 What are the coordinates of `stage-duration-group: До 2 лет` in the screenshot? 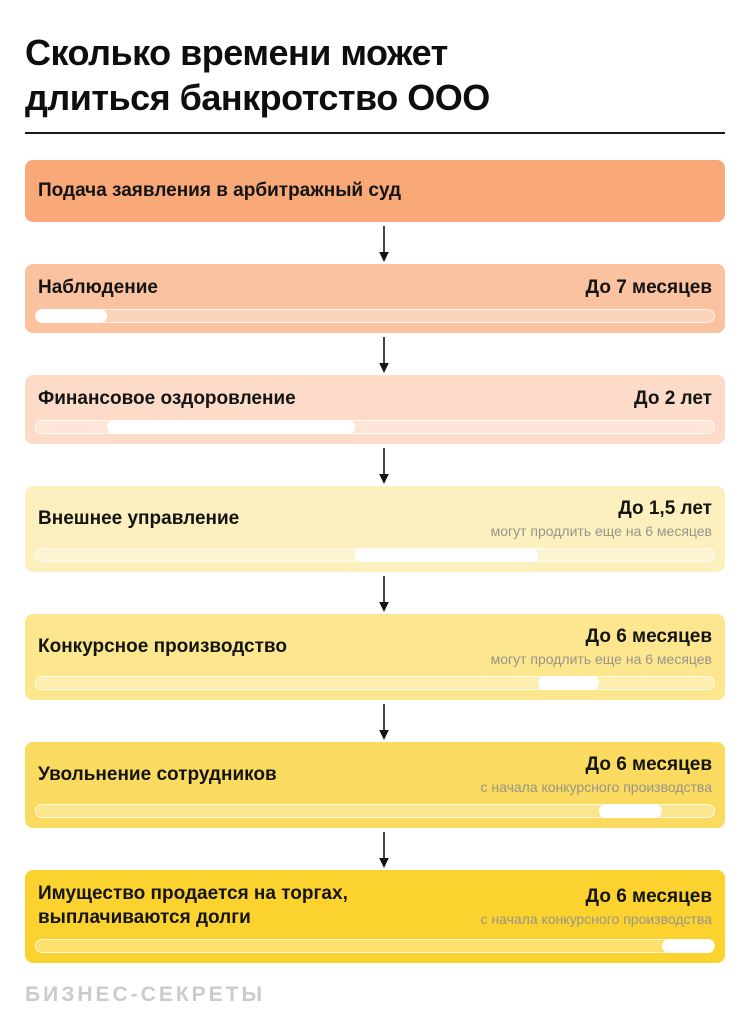 It's located at (673, 399).